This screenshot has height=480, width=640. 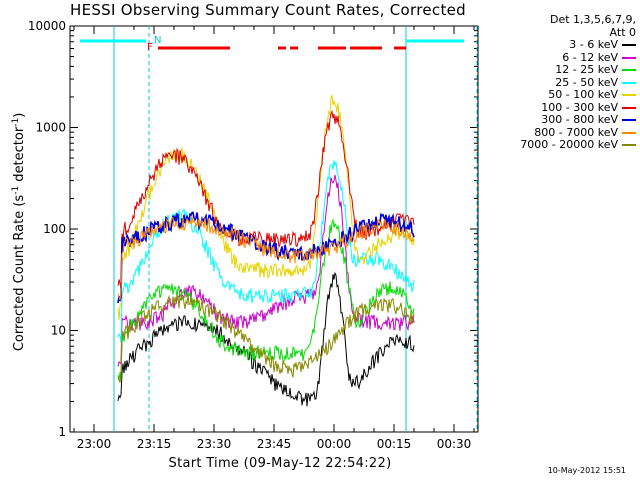 I want to click on legend-header-detectors: Det 1,3,5,6,7,9,, so click(x=592, y=19).